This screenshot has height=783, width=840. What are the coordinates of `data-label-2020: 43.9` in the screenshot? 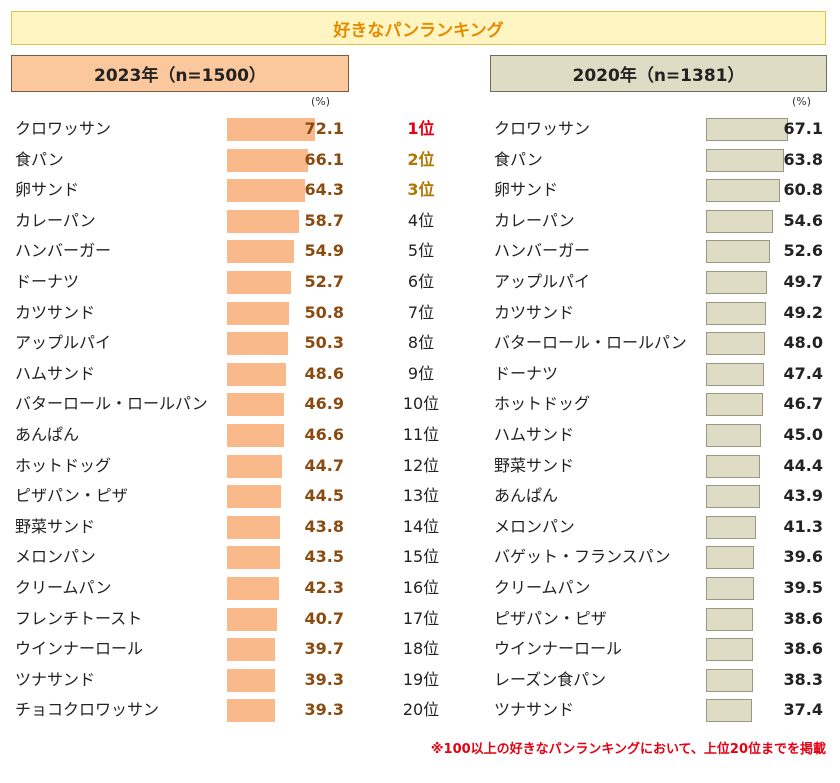 It's located at (803, 496).